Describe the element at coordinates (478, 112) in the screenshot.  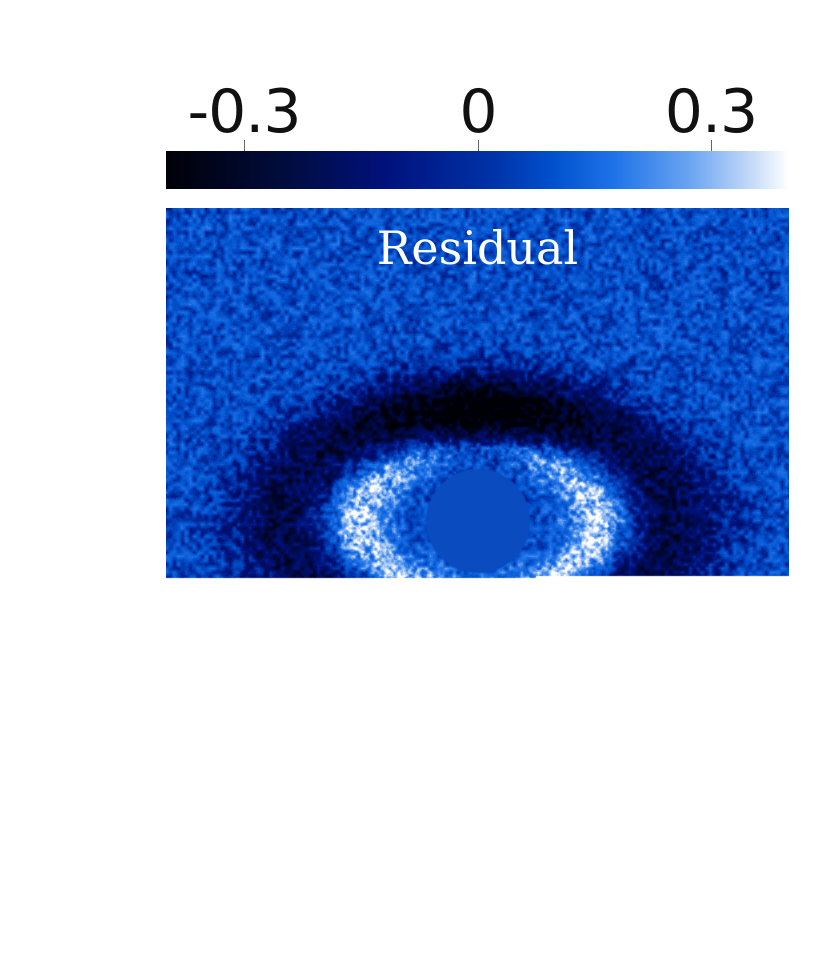
I see `colorbar-tick-label-zero: 0` at that location.